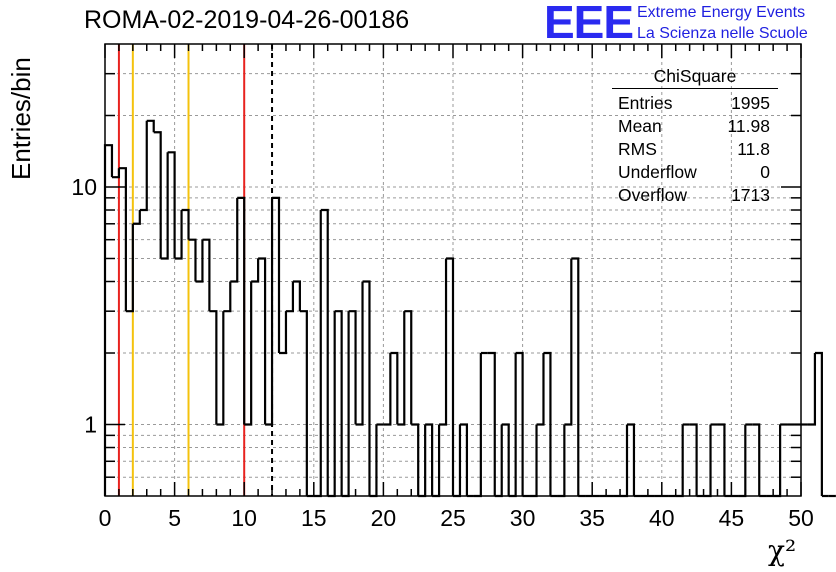 Image resolution: width=836 pixels, height=572 pixels. Describe the element at coordinates (695, 126) in the screenshot. I see `stats-row-mean: Mean 11.98` at that location.